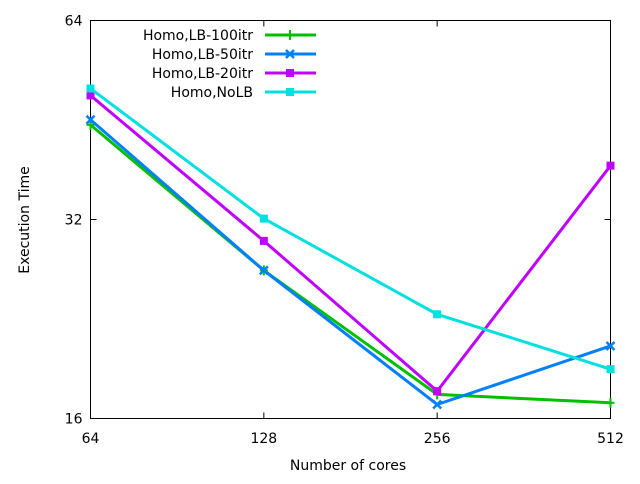 This screenshot has height=484, width=640. I want to click on x-axis-label: Number of cores, so click(348, 466).